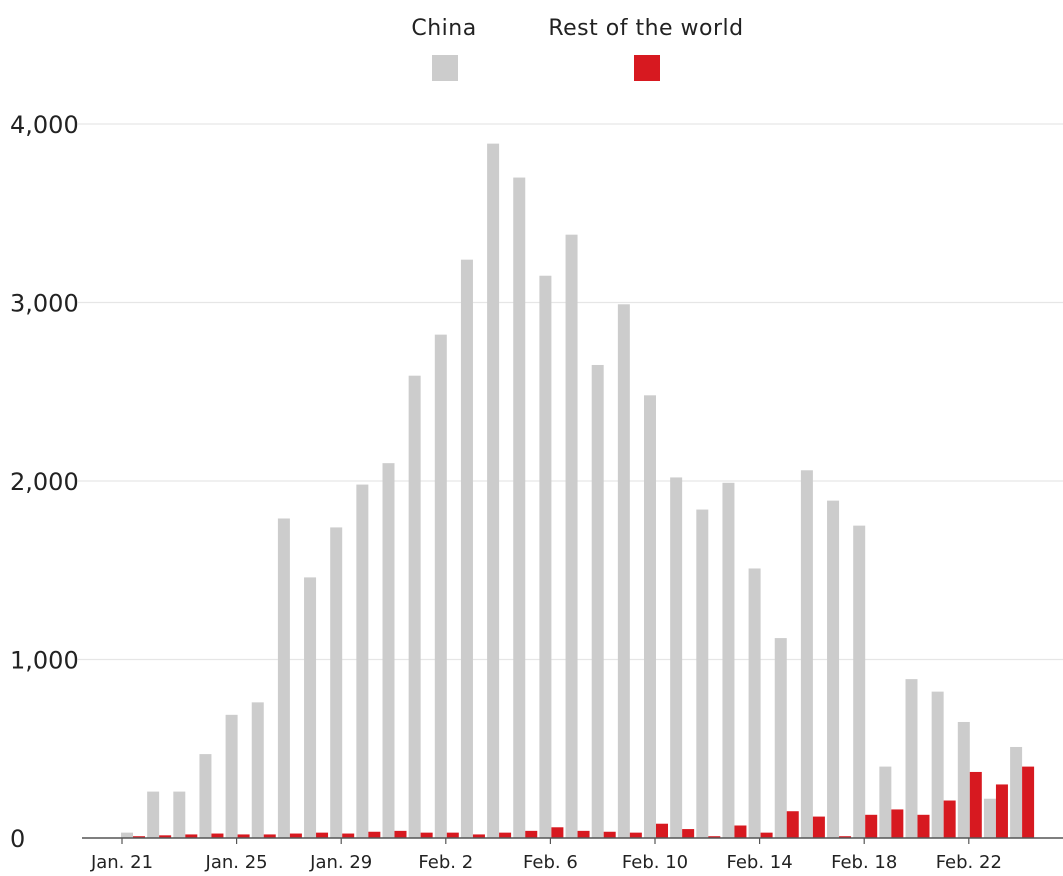  I want to click on legend-label-china: China, so click(443, 28).